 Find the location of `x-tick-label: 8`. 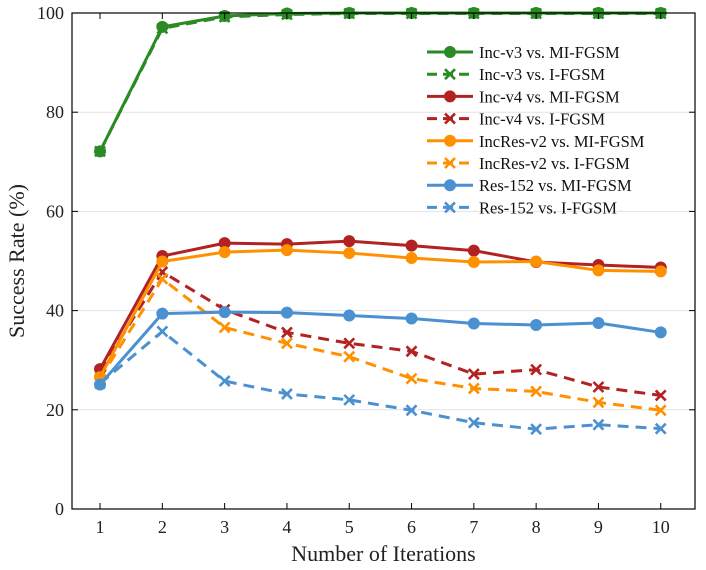

x-tick-label: 8 is located at coordinates (536, 527).